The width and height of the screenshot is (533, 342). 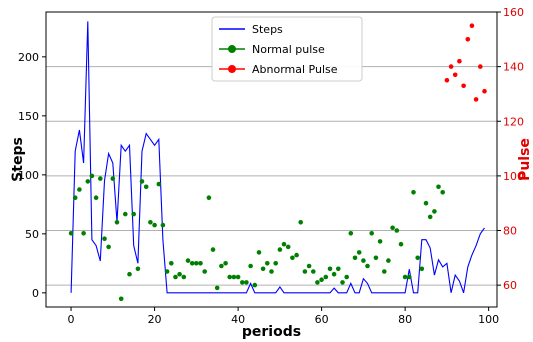 I want to click on y-left-tick-label-50: 50, so click(x=32, y=234).